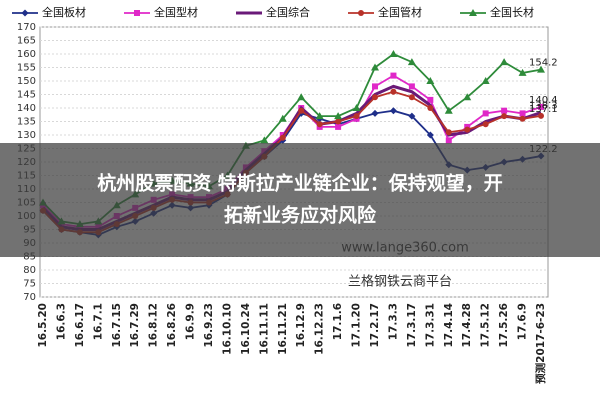 The image size is (600, 404). Describe the element at coordinates (467, 325) in the screenshot. I see `x-tick-label: 17.4.28` at that location.